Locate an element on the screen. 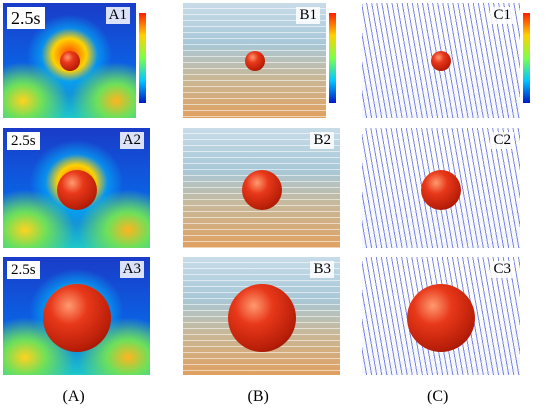 The height and width of the screenshot is (411, 550). panel: B3 is located at coordinates (261, 316).